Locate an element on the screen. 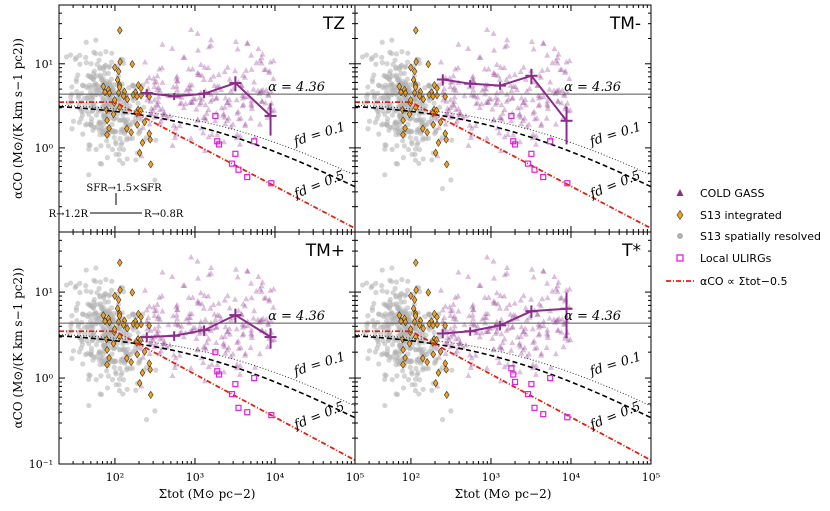 The width and height of the screenshot is (830, 511). legend-marker-diamond is located at coordinates (680, 215).